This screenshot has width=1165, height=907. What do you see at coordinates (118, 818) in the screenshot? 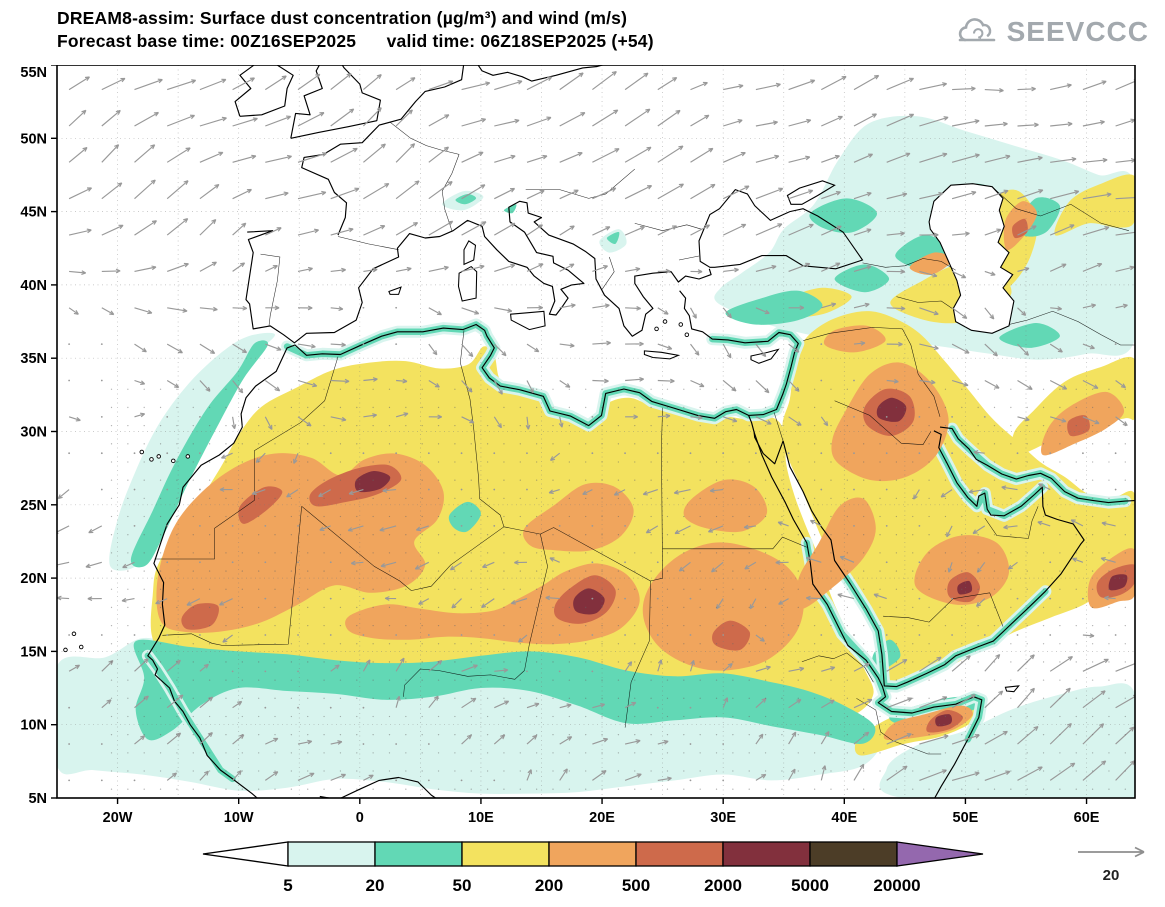
I see `svg-text: 20W` at bounding box center [118, 818].